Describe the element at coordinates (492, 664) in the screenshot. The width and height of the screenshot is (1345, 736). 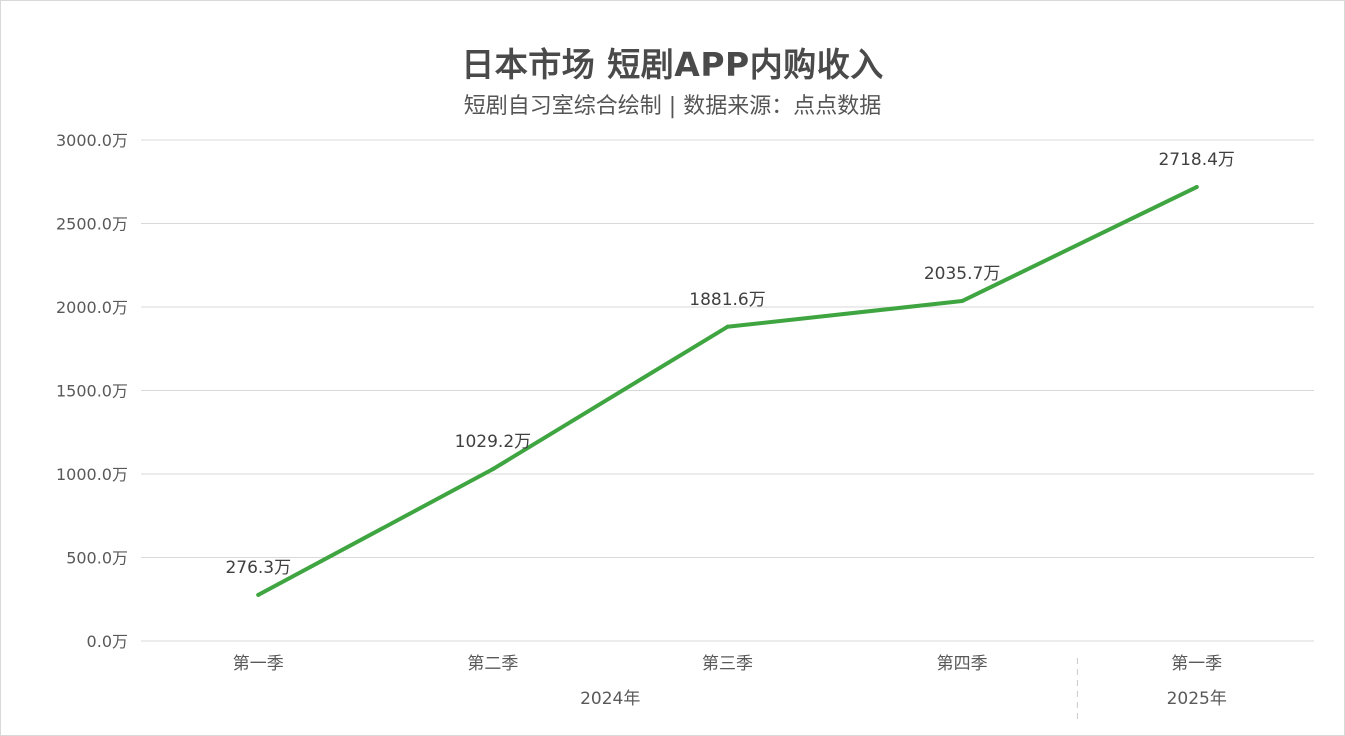
I see `x-tick-label: 第二季` at that location.